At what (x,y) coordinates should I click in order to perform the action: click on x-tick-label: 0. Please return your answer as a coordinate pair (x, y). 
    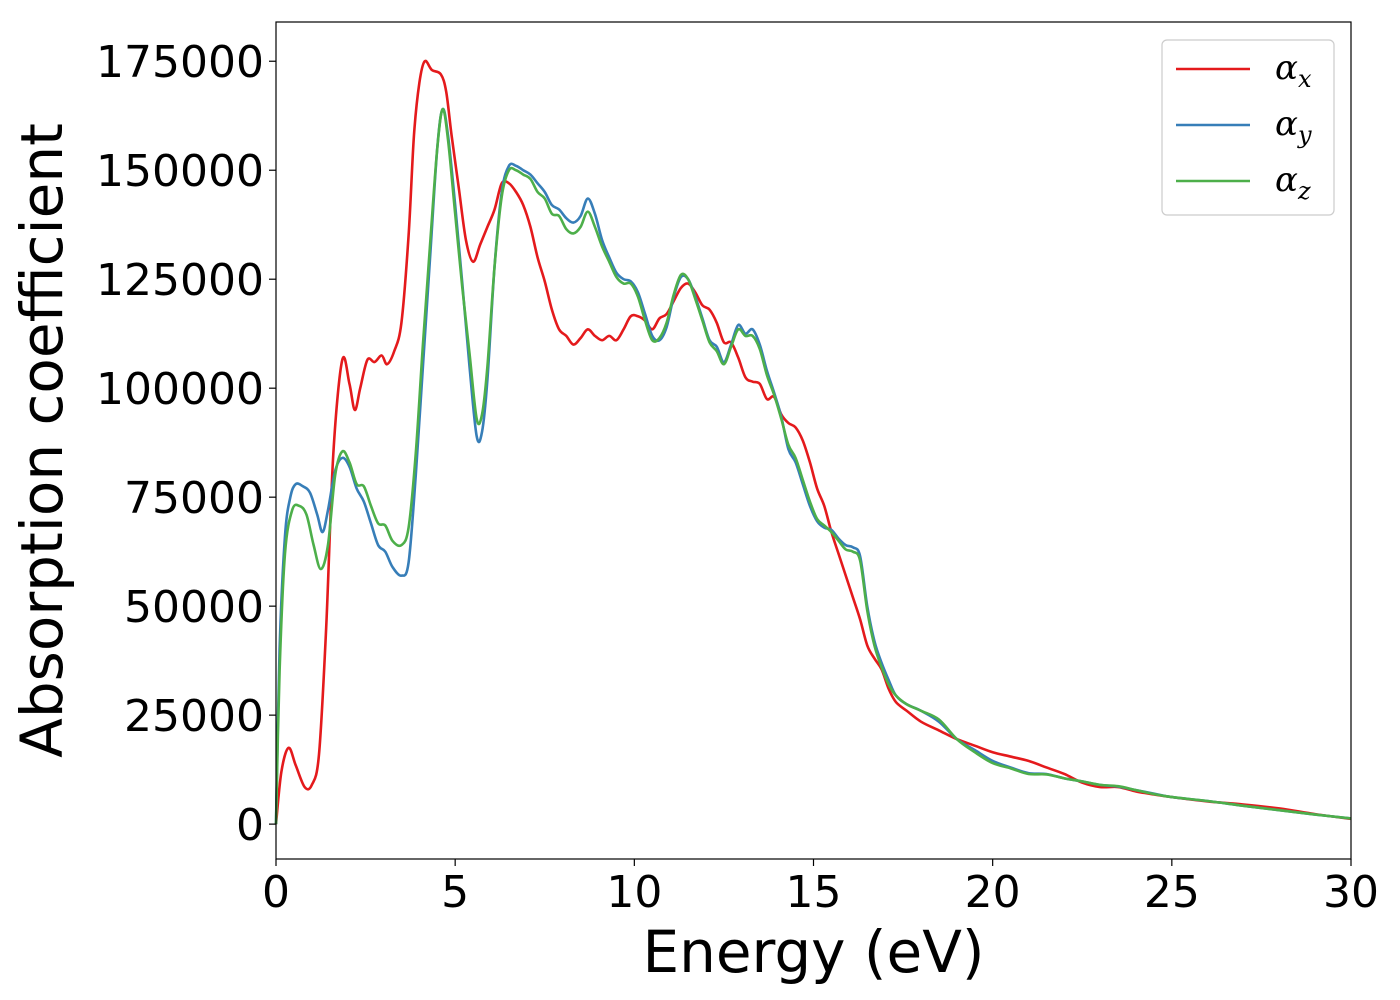
    Looking at the image, I should click on (276, 892).